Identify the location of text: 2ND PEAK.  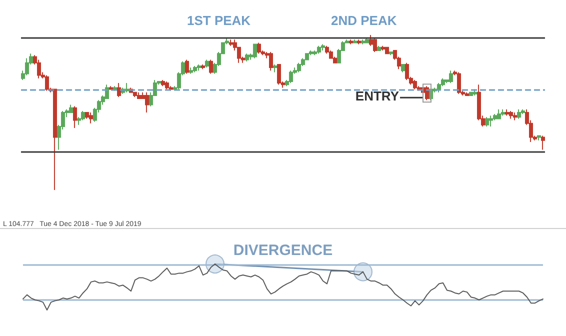
(364, 20).